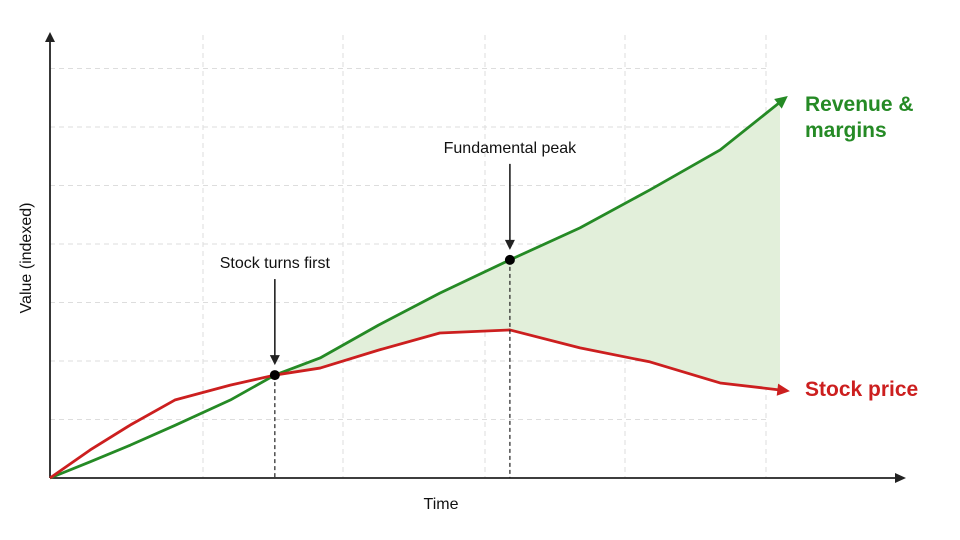 The image size is (960, 540). What do you see at coordinates (26, 258) in the screenshot?
I see `y-axis-label: Value (indexed)` at bounding box center [26, 258].